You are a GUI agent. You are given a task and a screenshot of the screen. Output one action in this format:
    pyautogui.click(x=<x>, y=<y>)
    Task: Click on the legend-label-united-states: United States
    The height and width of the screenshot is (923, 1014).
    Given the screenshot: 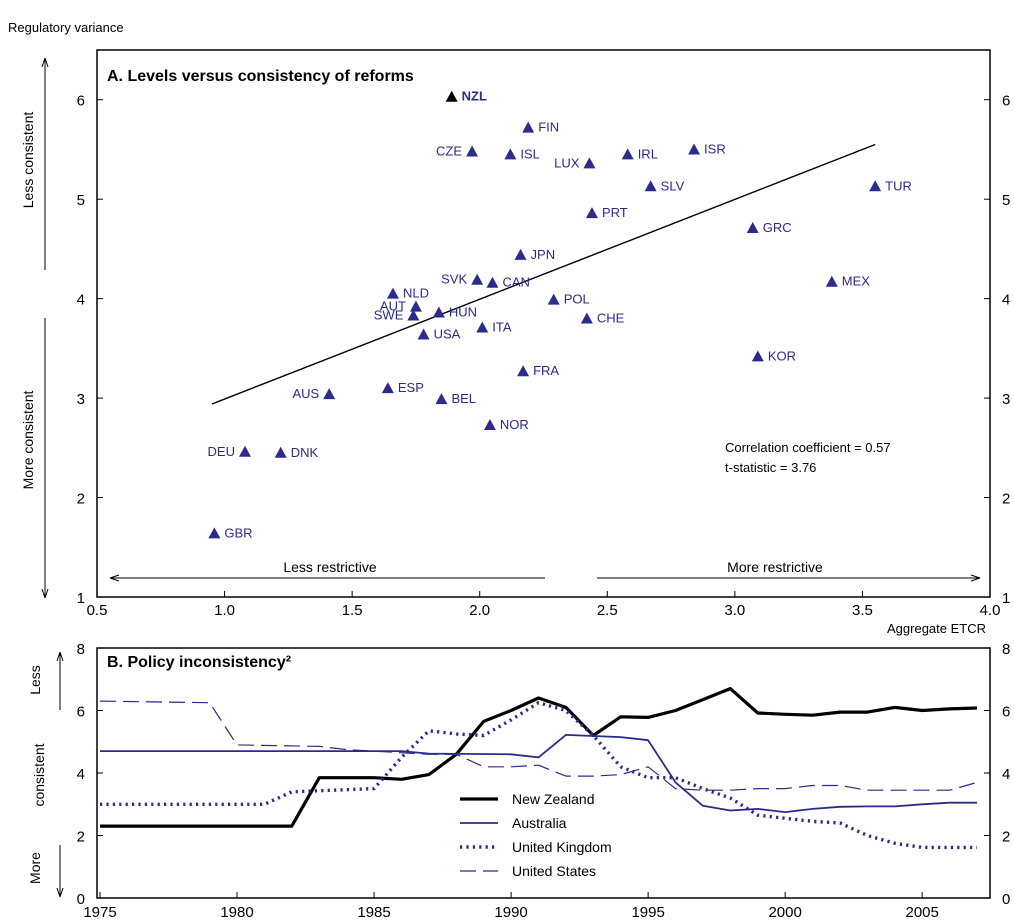 What is the action you would take?
    pyautogui.click(x=554, y=871)
    